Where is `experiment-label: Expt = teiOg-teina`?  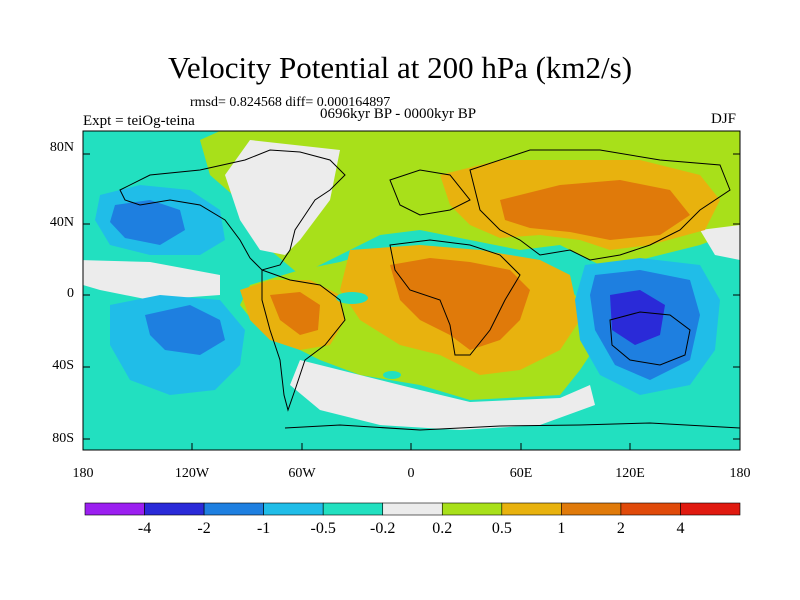
experiment-label: Expt = teiOg-teina is located at coordinates (139, 121).